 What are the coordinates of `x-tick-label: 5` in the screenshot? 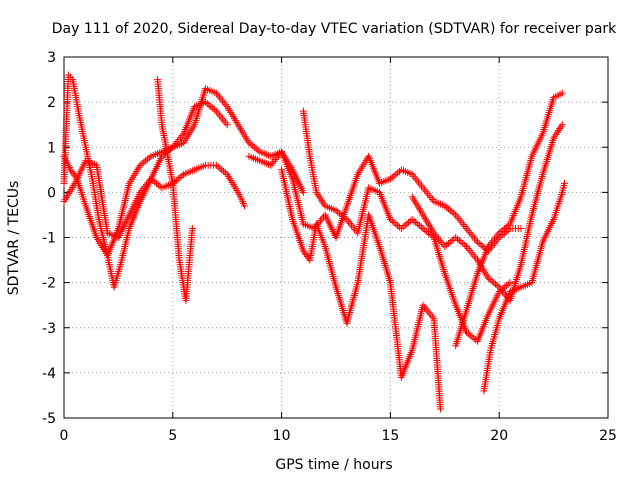 It's located at (172, 436).